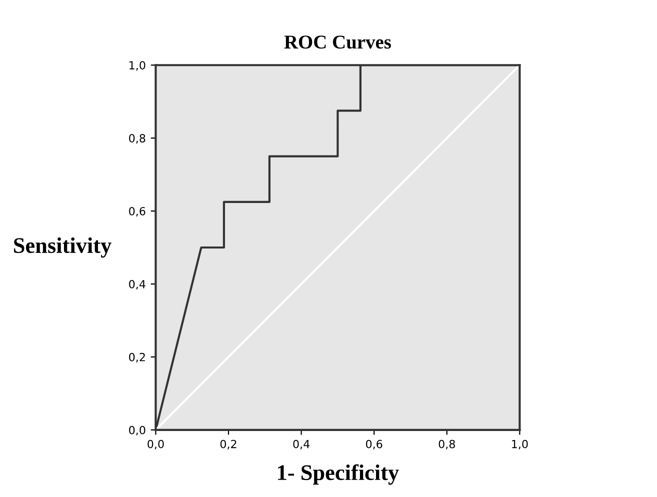  What do you see at coordinates (138, 66) in the screenshot?
I see `y-tick-label: 1,0` at bounding box center [138, 66].